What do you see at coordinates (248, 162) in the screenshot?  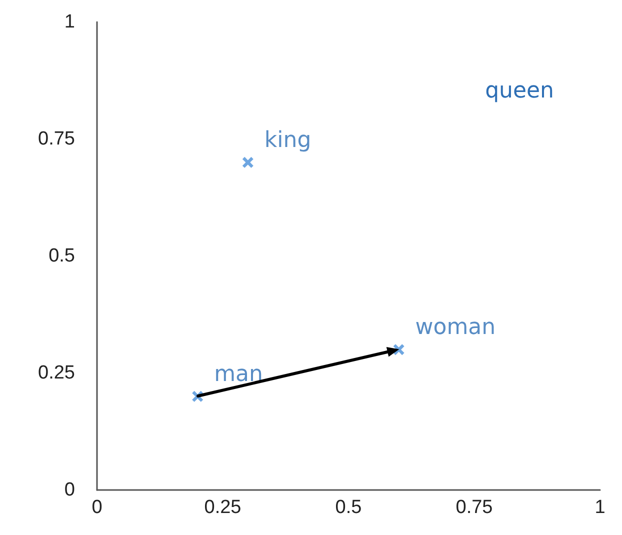 I see `point` at bounding box center [248, 162].